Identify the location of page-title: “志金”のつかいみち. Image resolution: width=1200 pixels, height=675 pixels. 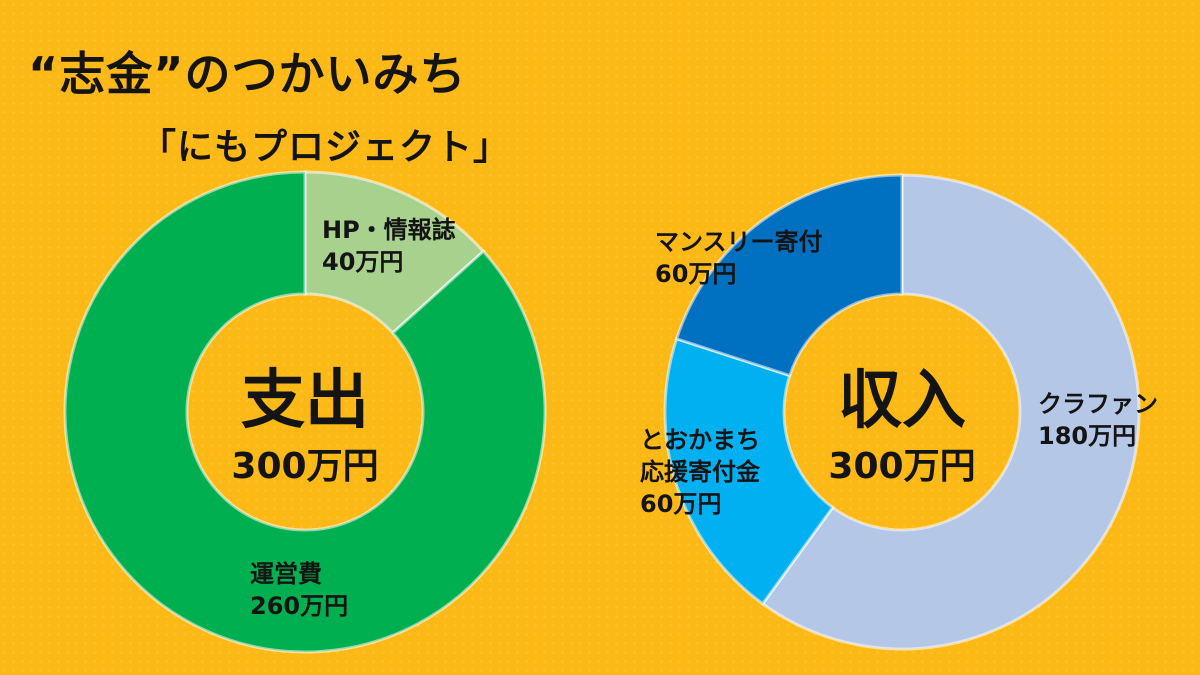
(247, 74).